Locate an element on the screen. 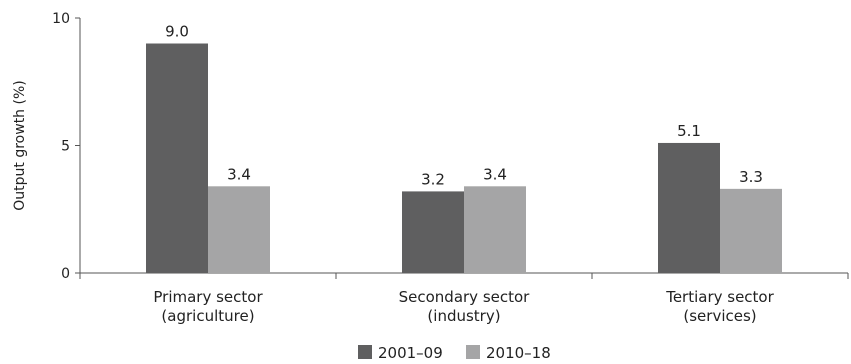 This screenshot has width=851, height=364. y-axis-title: Output growth (%) is located at coordinates (20, 145).